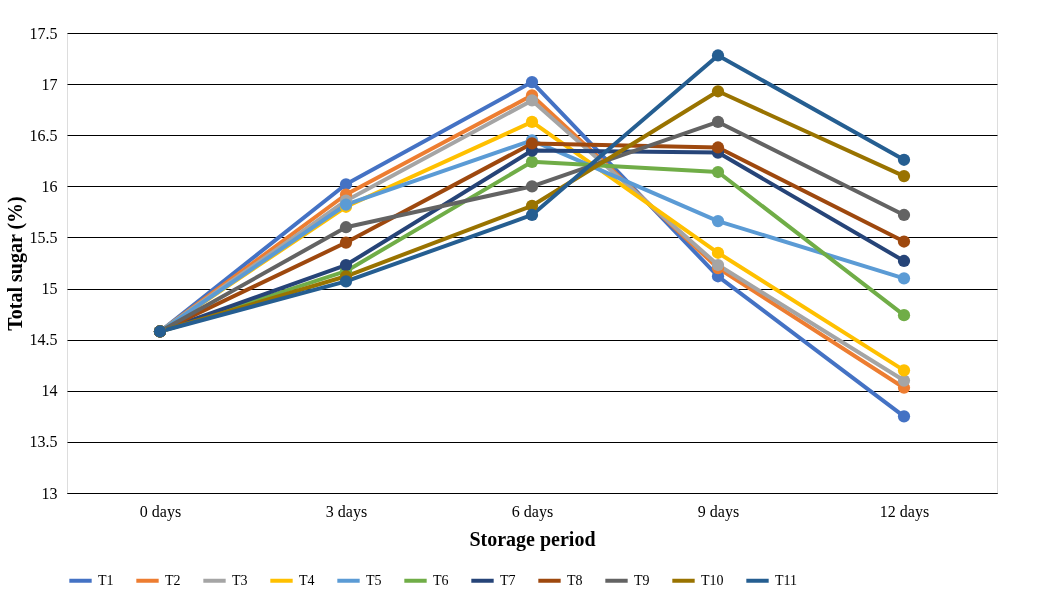 The width and height of the screenshot is (1052, 616). What do you see at coordinates (173, 580) in the screenshot?
I see `legend-label: T2` at bounding box center [173, 580].